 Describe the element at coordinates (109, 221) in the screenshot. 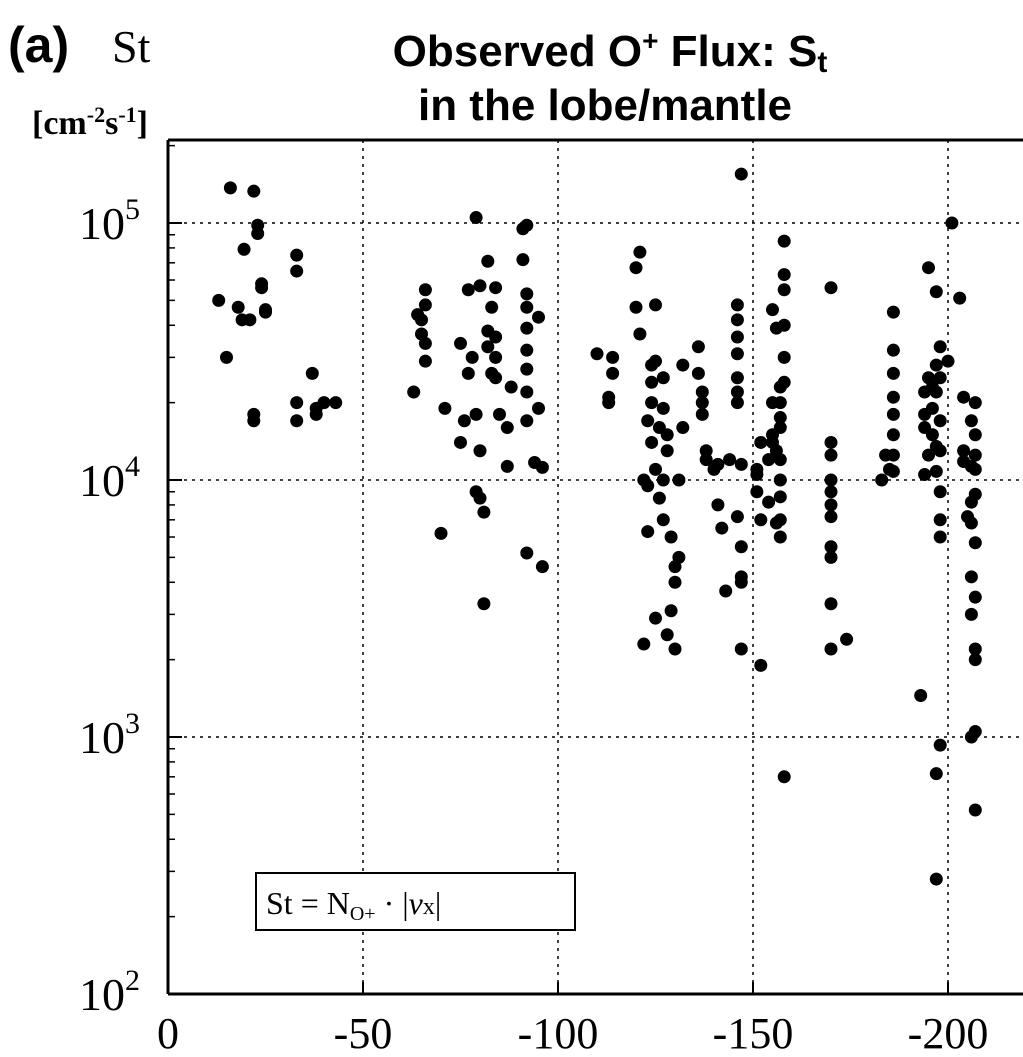

I see `y-tick-label: 10⁵` at that location.